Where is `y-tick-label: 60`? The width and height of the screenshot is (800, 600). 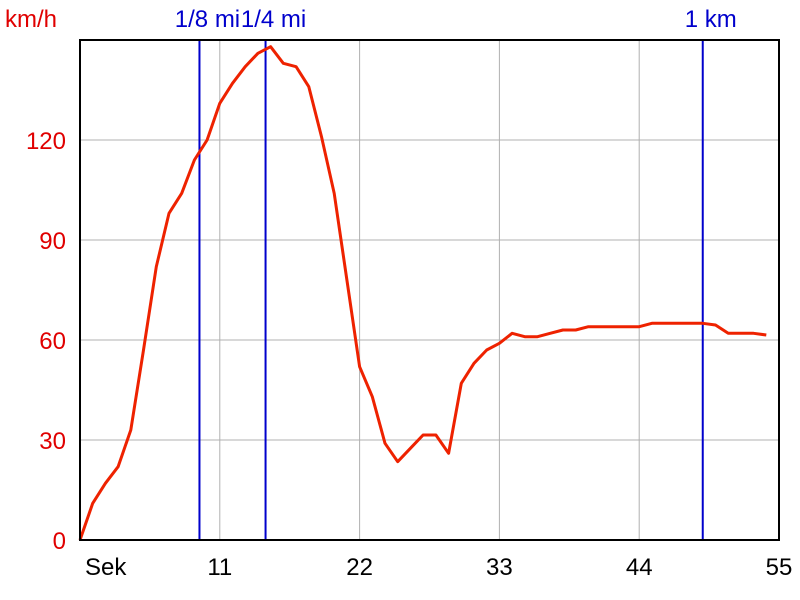
y-tick-label: 60 is located at coordinates (52, 341).